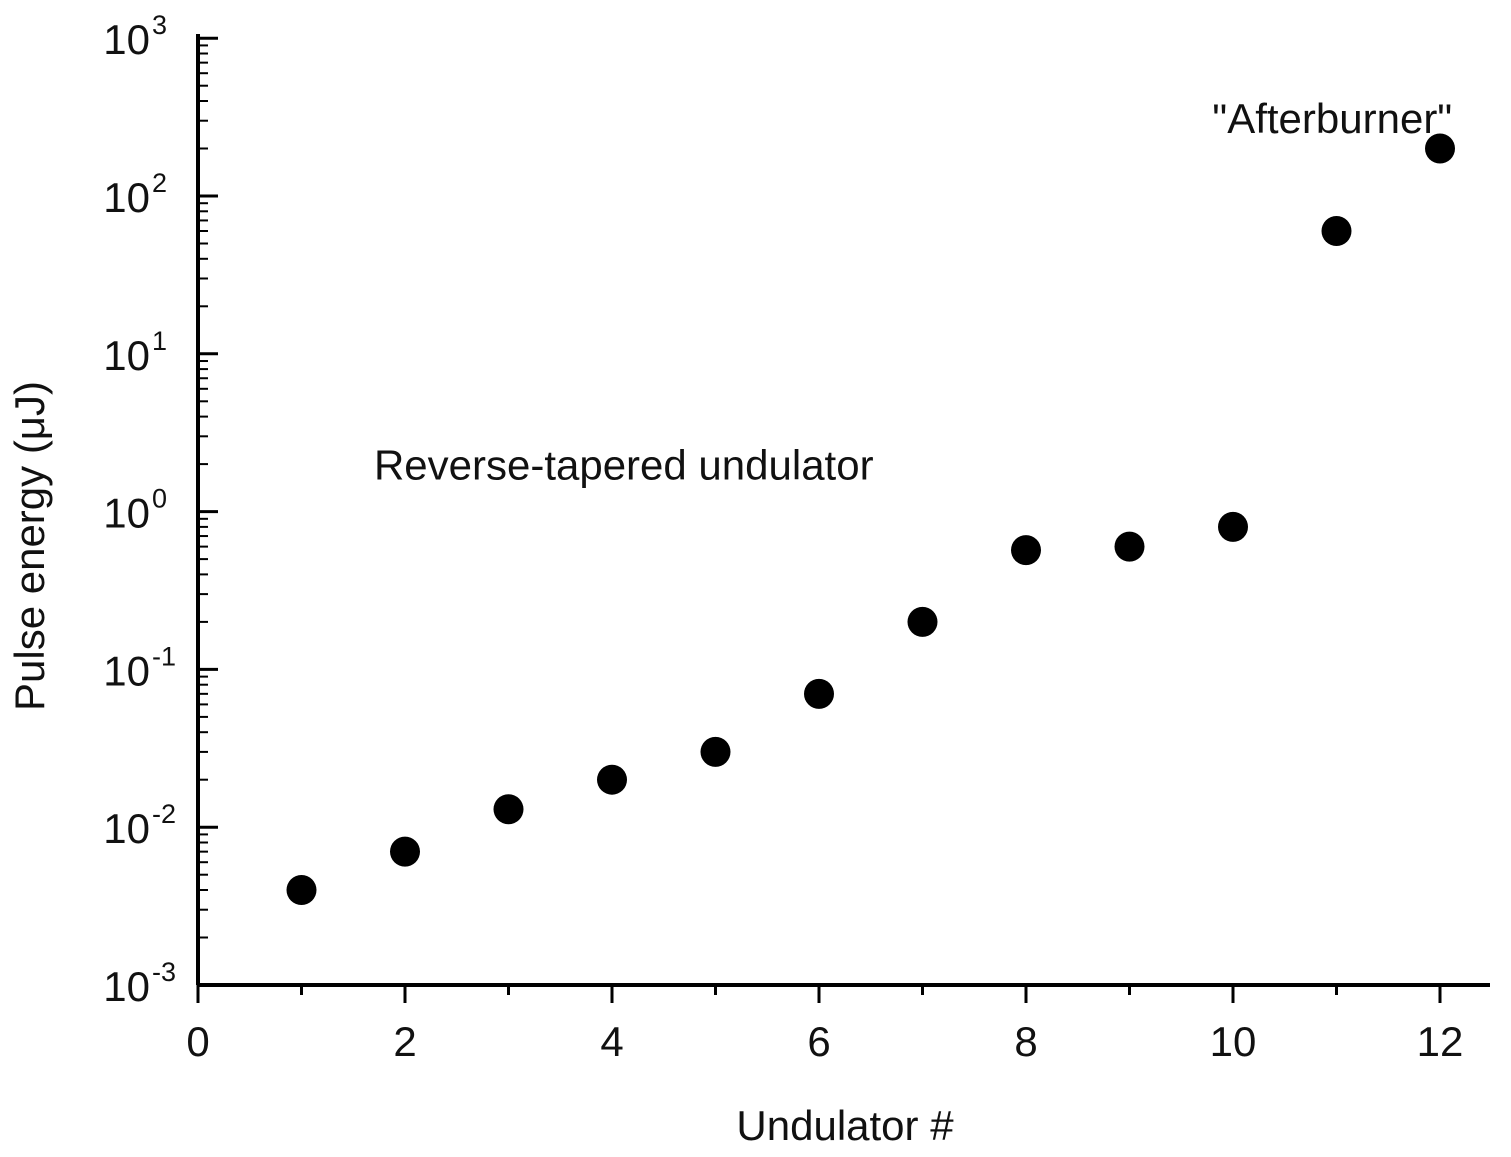  Describe the element at coordinates (159, 25) in the screenshot. I see `y-tick-exponent: 3` at that location.